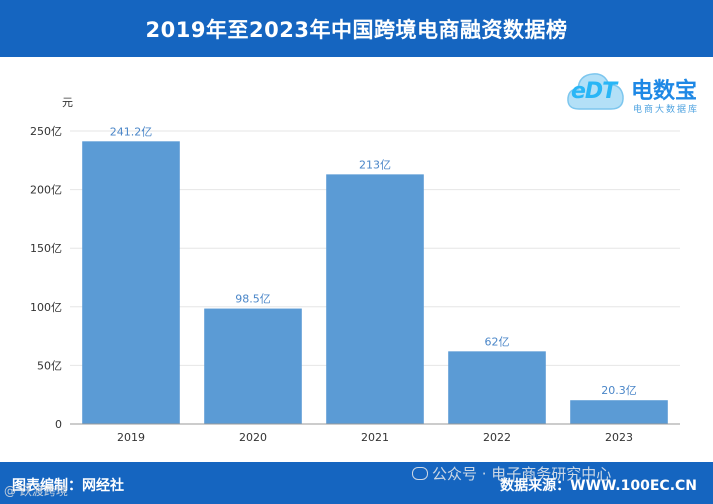 This screenshot has height=504, width=713. Describe the element at coordinates (131, 131) in the screenshot. I see `data-label: 241.2亿` at that location.